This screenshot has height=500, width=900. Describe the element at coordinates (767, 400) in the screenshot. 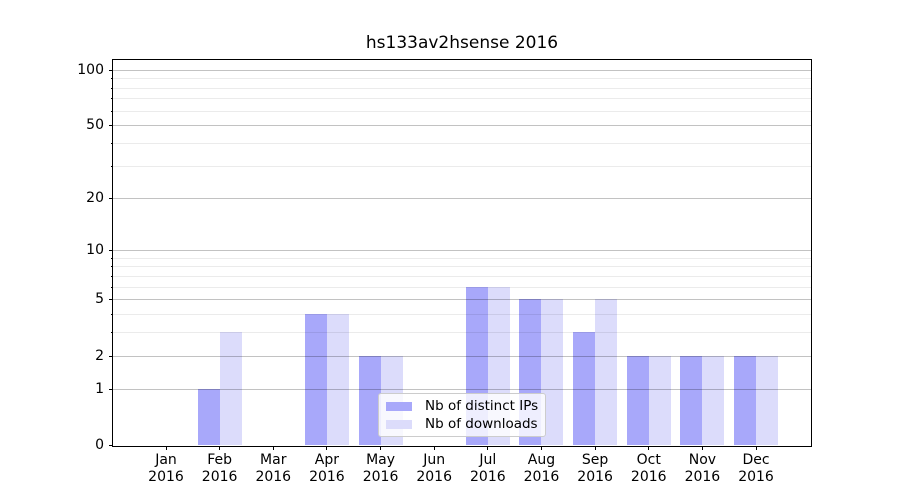

I see `bar-dec-series1` at that location.